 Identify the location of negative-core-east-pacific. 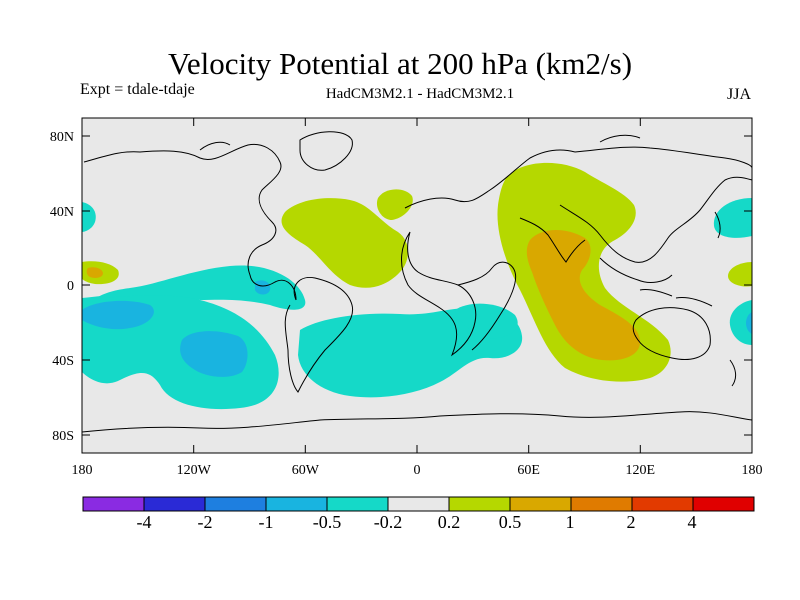
(263, 287).